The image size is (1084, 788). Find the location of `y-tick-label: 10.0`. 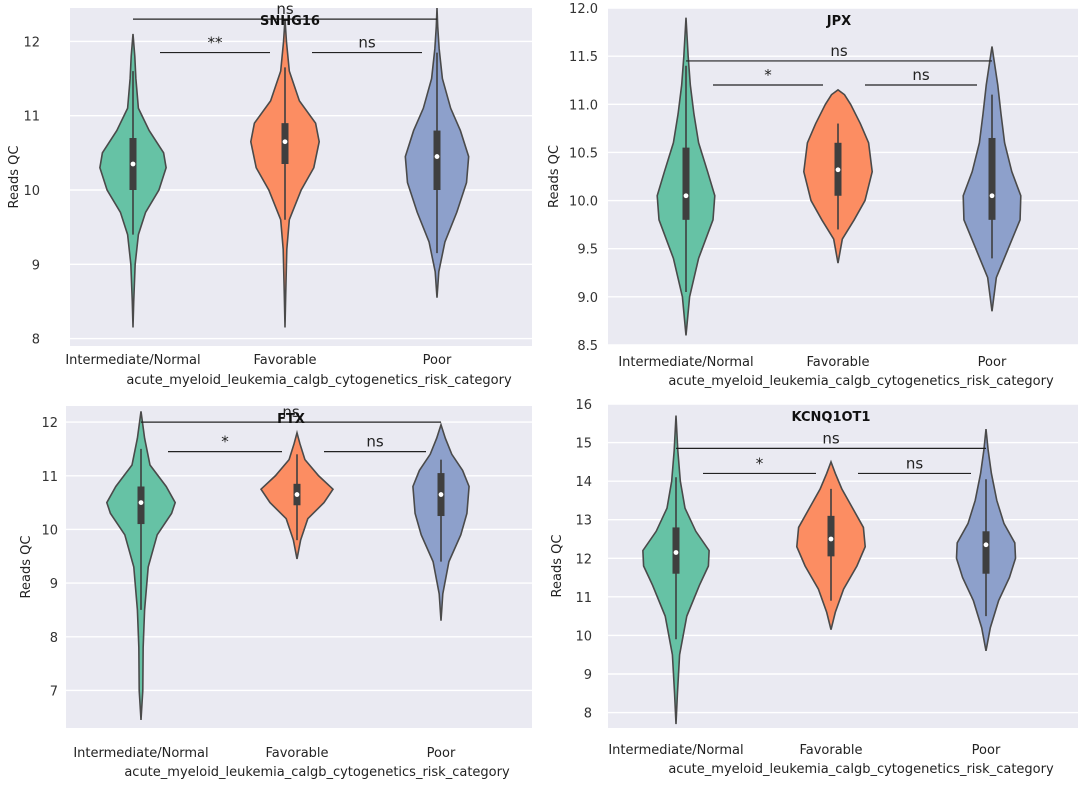

y-tick-label: 10.0 is located at coordinates (583, 202).